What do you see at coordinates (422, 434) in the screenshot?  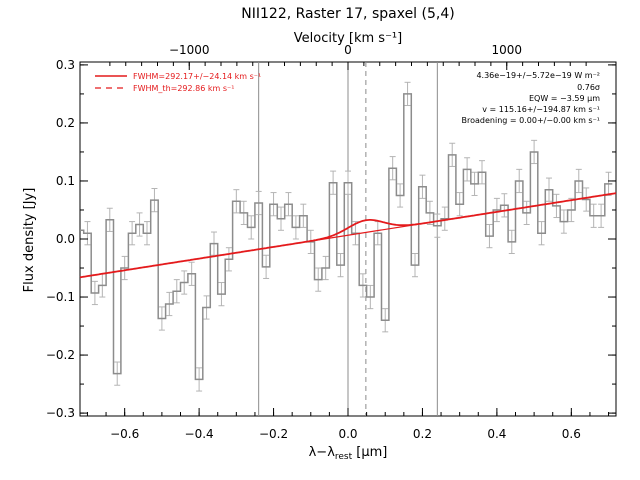 I see `x-tick-label: 0.2` at bounding box center [422, 434].